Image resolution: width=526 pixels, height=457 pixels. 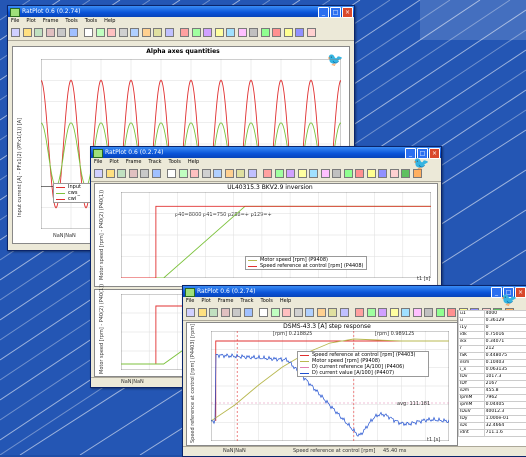 I want to click on minimize-button: _, so click(x=323, y=12).